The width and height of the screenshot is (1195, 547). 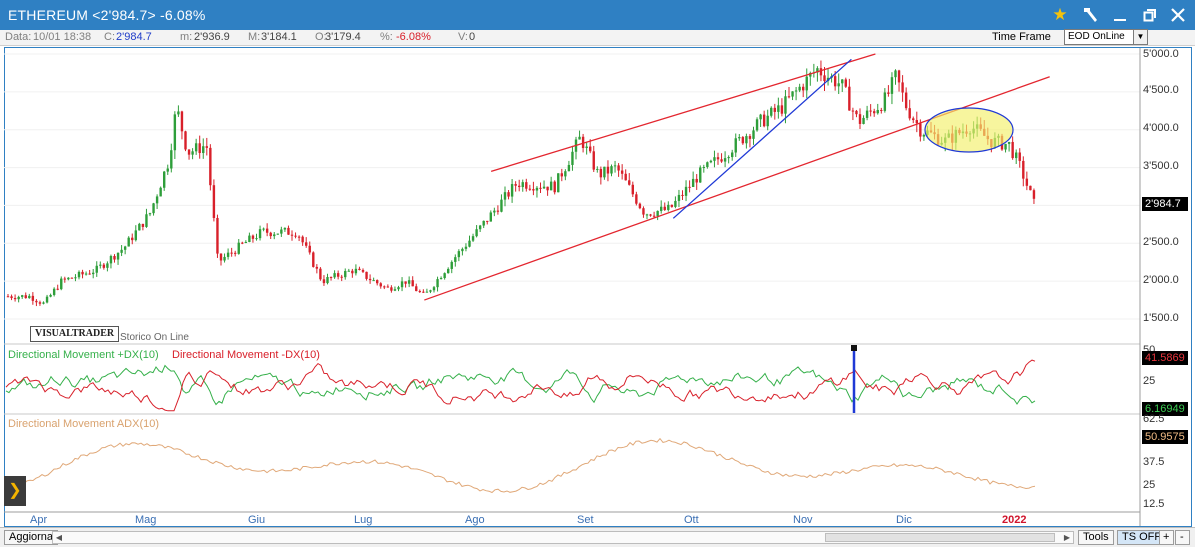 What do you see at coordinates (59, 537) in the screenshot?
I see `scroll-left-icon: ◀` at bounding box center [59, 537].